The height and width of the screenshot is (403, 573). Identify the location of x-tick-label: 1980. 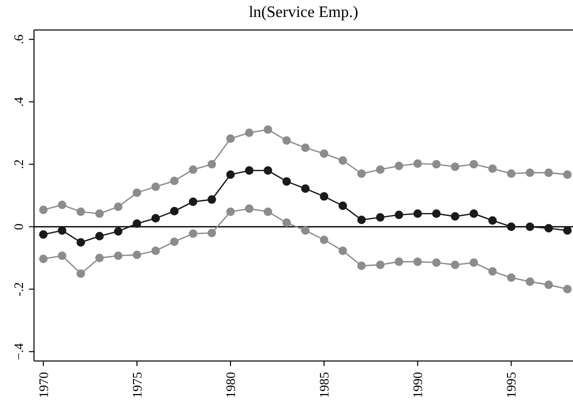
(230, 385).